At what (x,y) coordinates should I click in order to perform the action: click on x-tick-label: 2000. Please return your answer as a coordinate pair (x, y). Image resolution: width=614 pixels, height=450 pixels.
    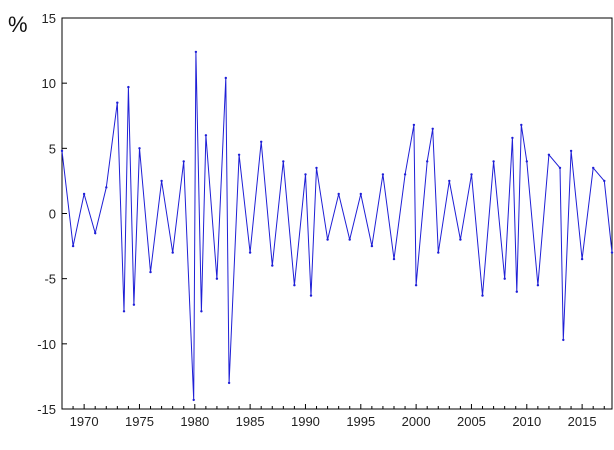
    Looking at the image, I should click on (416, 421).